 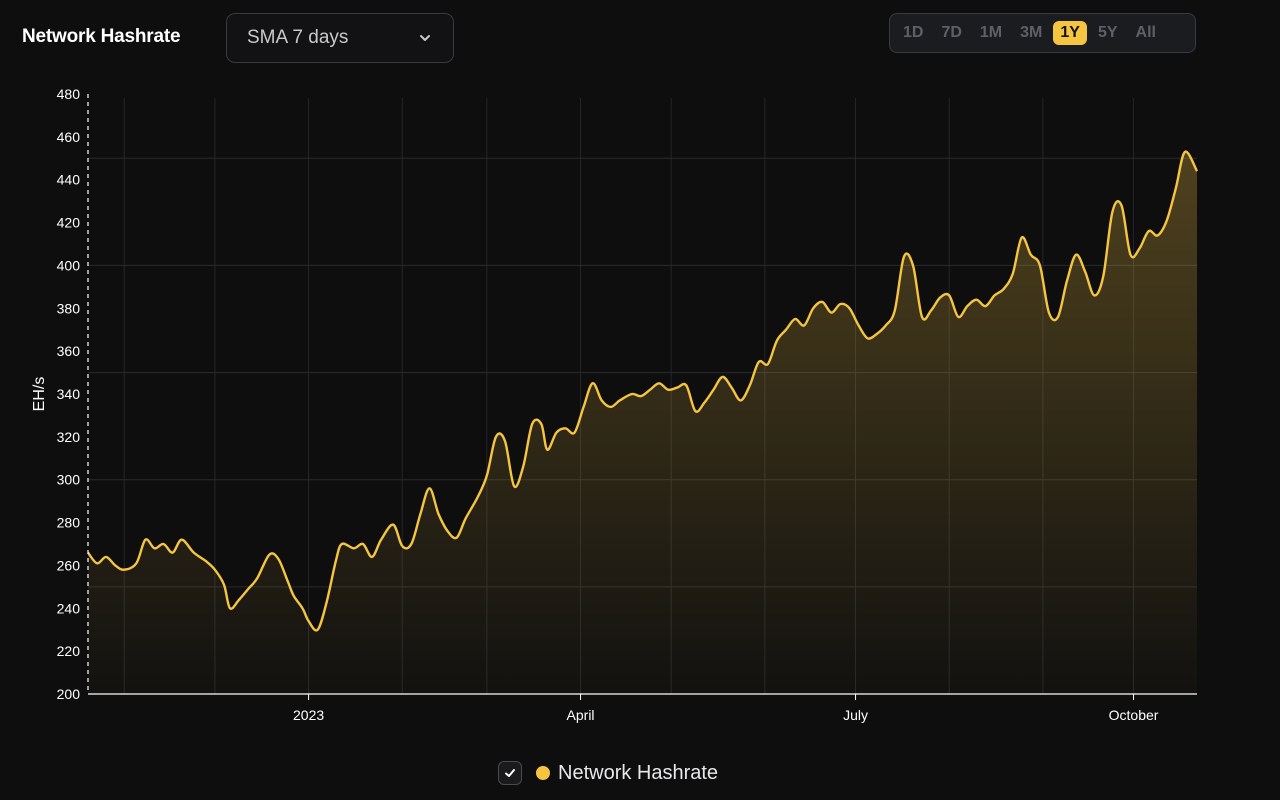 What do you see at coordinates (69, 394) in the screenshot?
I see `y-tick-label: 340` at bounding box center [69, 394].